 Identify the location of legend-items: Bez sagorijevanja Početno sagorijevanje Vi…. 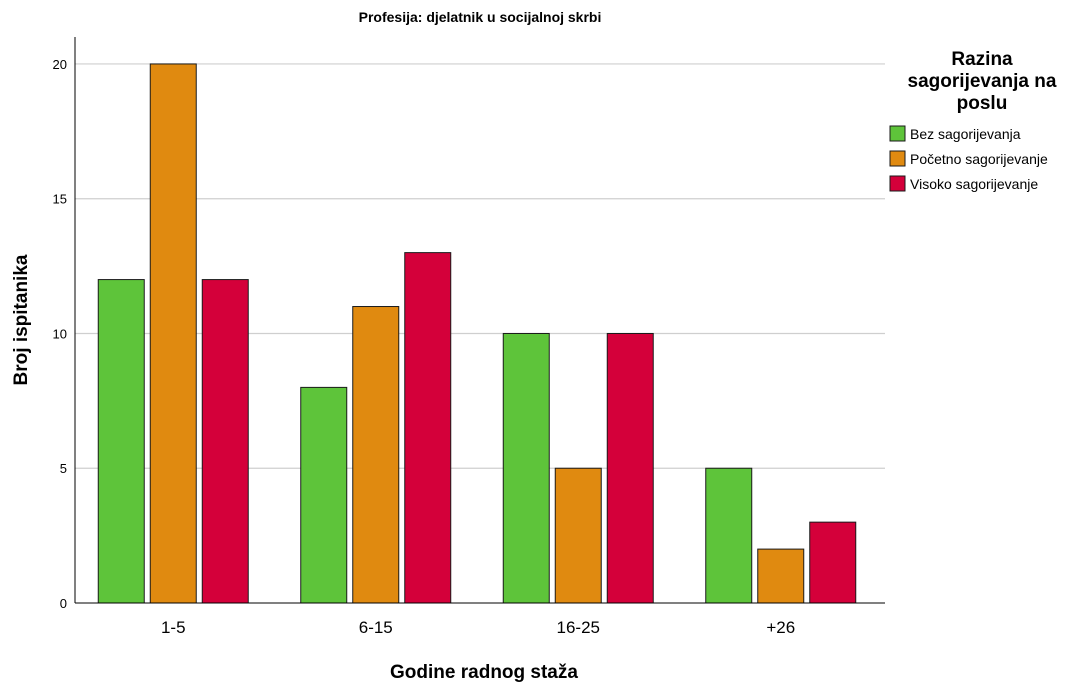
(968, 158).